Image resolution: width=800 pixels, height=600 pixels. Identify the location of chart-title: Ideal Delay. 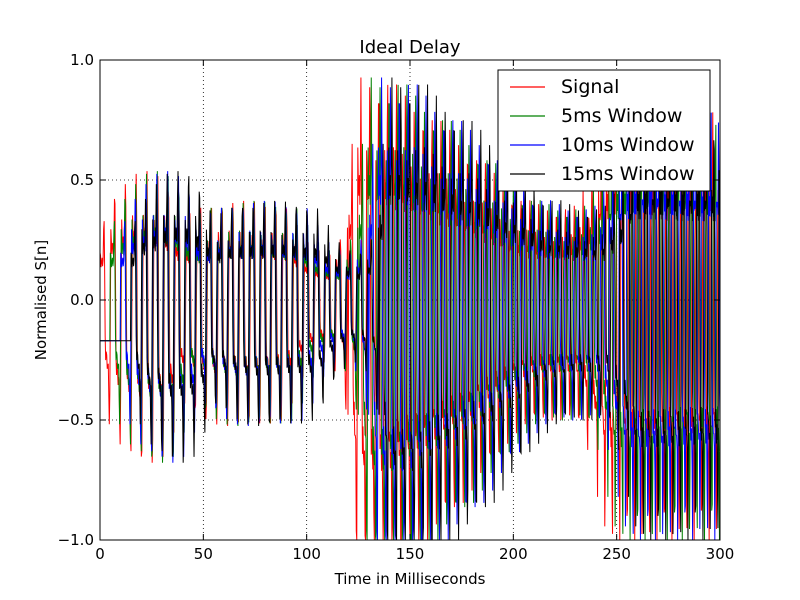
(410, 47).